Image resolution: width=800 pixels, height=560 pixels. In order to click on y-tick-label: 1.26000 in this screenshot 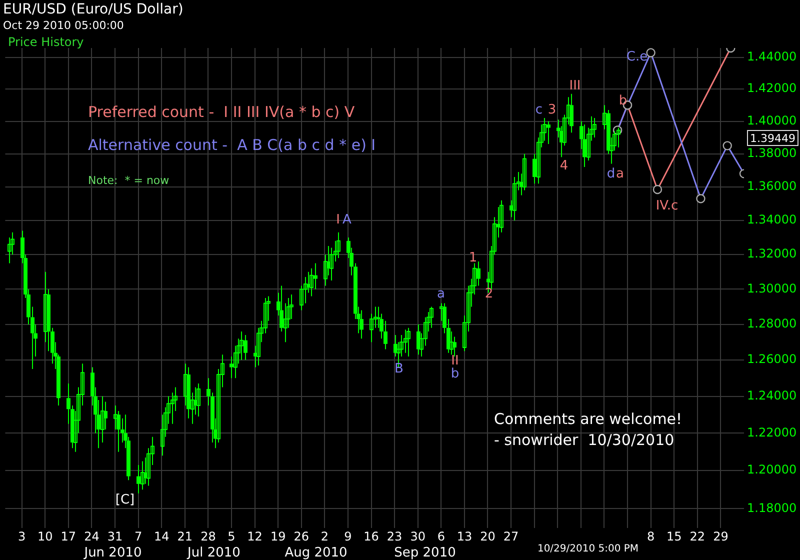, I will do `click(772, 359)`.